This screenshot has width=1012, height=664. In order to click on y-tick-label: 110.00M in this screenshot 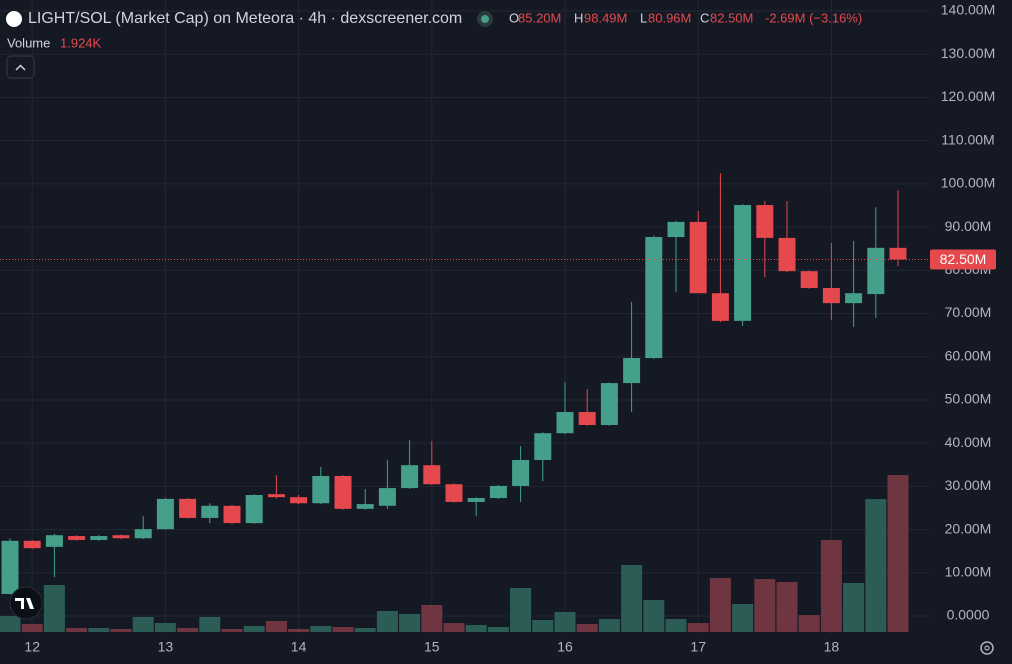, I will do `click(967, 139)`.